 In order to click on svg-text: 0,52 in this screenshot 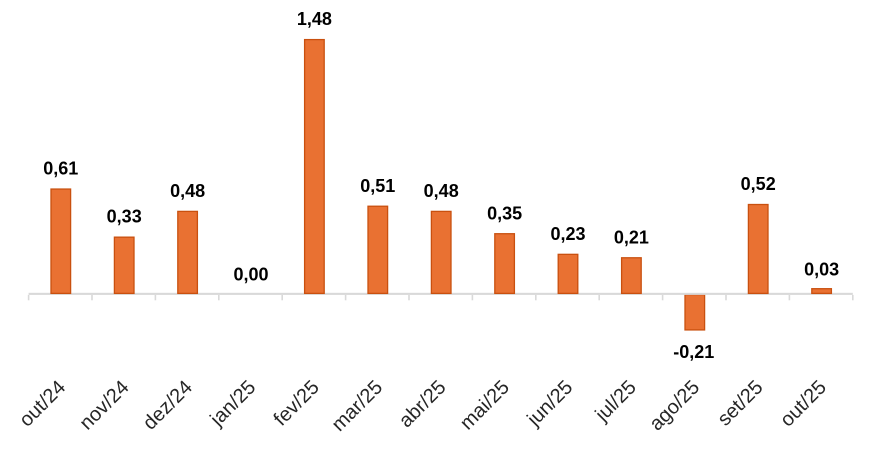, I will do `click(758, 184)`.